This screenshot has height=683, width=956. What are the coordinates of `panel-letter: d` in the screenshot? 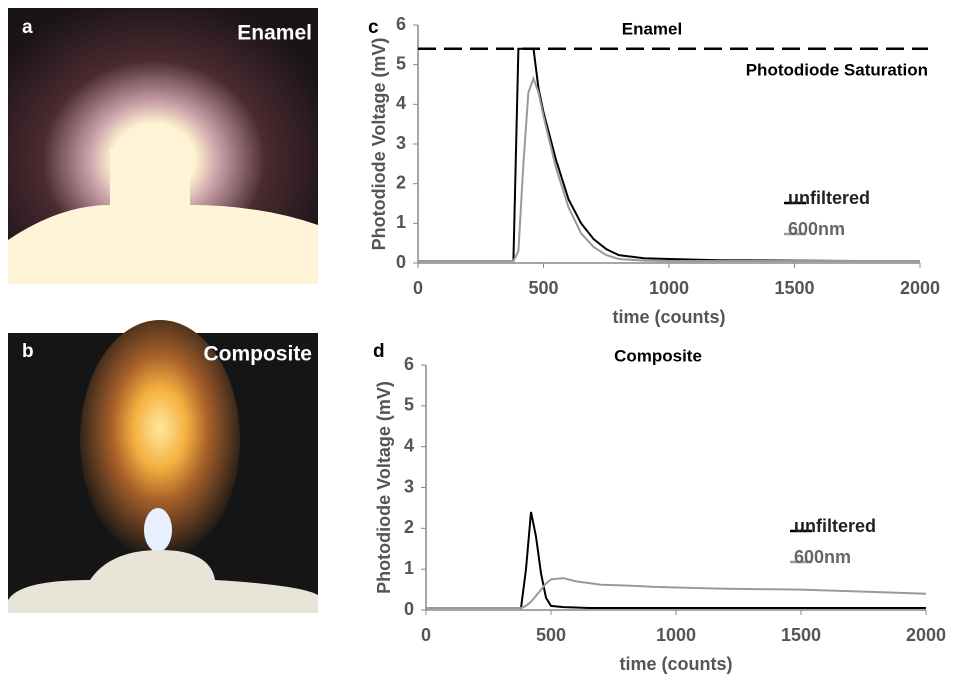 It's located at (379, 351).